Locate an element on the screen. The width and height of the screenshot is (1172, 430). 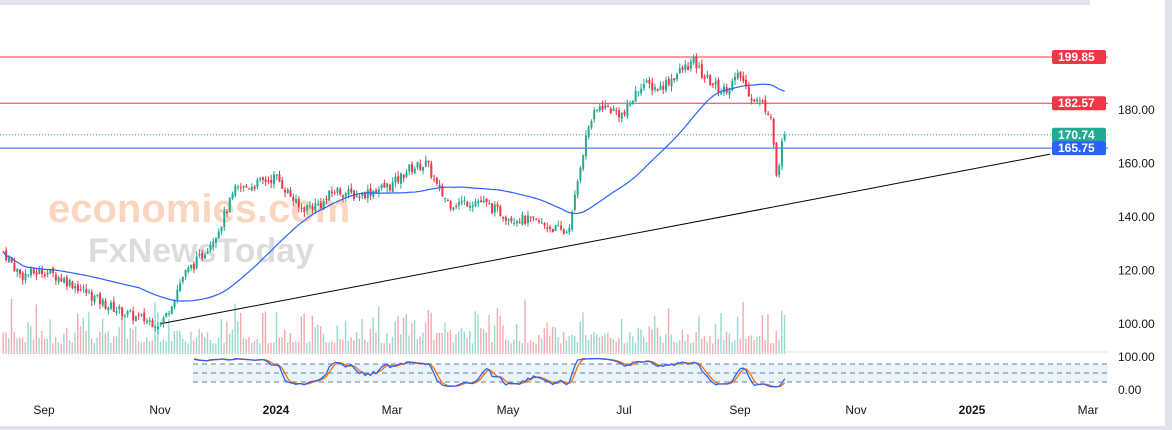
stochastic-tick-label: 100.00 is located at coordinates (1136, 357).